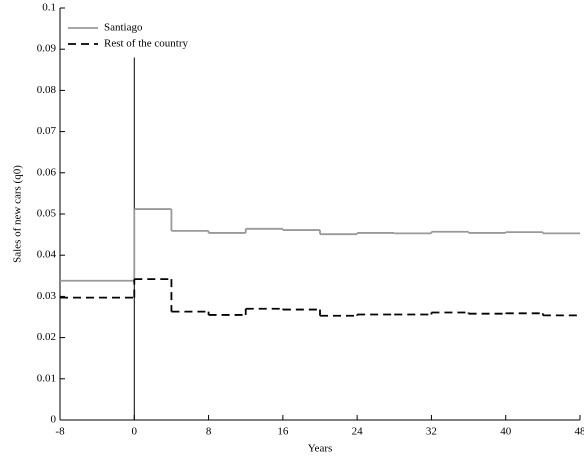  Describe the element at coordinates (123, 28) in the screenshot. I see `legend-label: Santiago` at that location.